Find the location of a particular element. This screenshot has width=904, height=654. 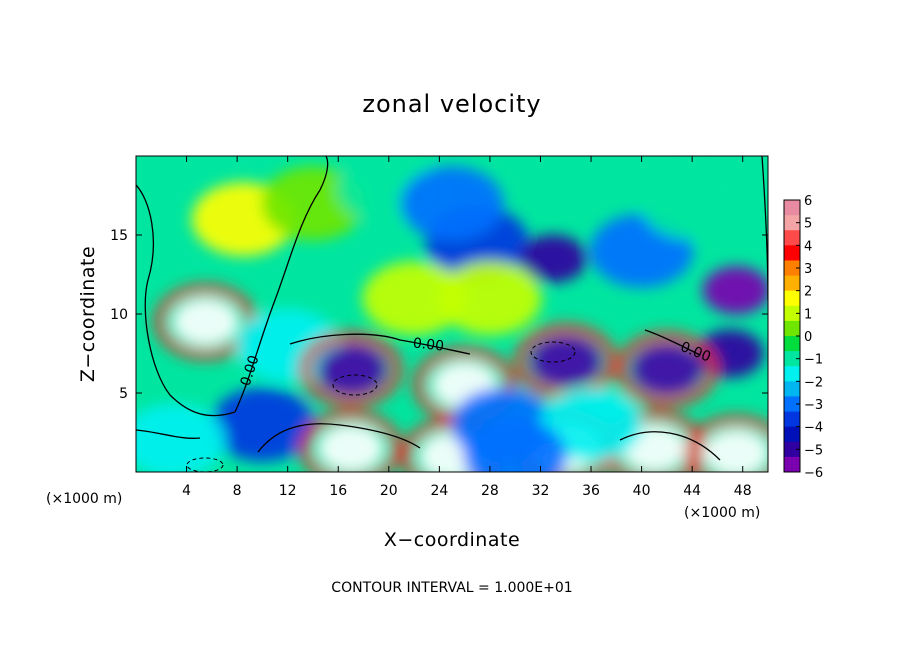

colorbar-tick-label: 6 is located at coordinates (808, 201).